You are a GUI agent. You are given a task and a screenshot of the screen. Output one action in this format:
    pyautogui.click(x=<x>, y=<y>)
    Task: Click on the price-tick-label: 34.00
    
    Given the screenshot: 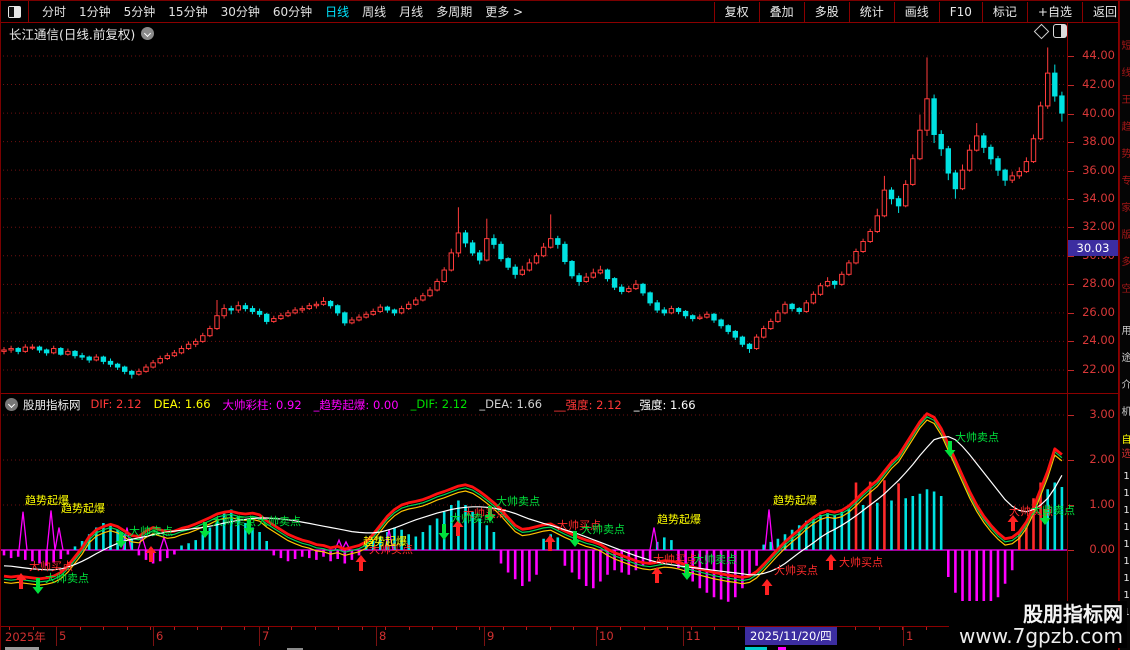 What is the action you would take?
    pyautogui.click(x=1098, y=198)
    